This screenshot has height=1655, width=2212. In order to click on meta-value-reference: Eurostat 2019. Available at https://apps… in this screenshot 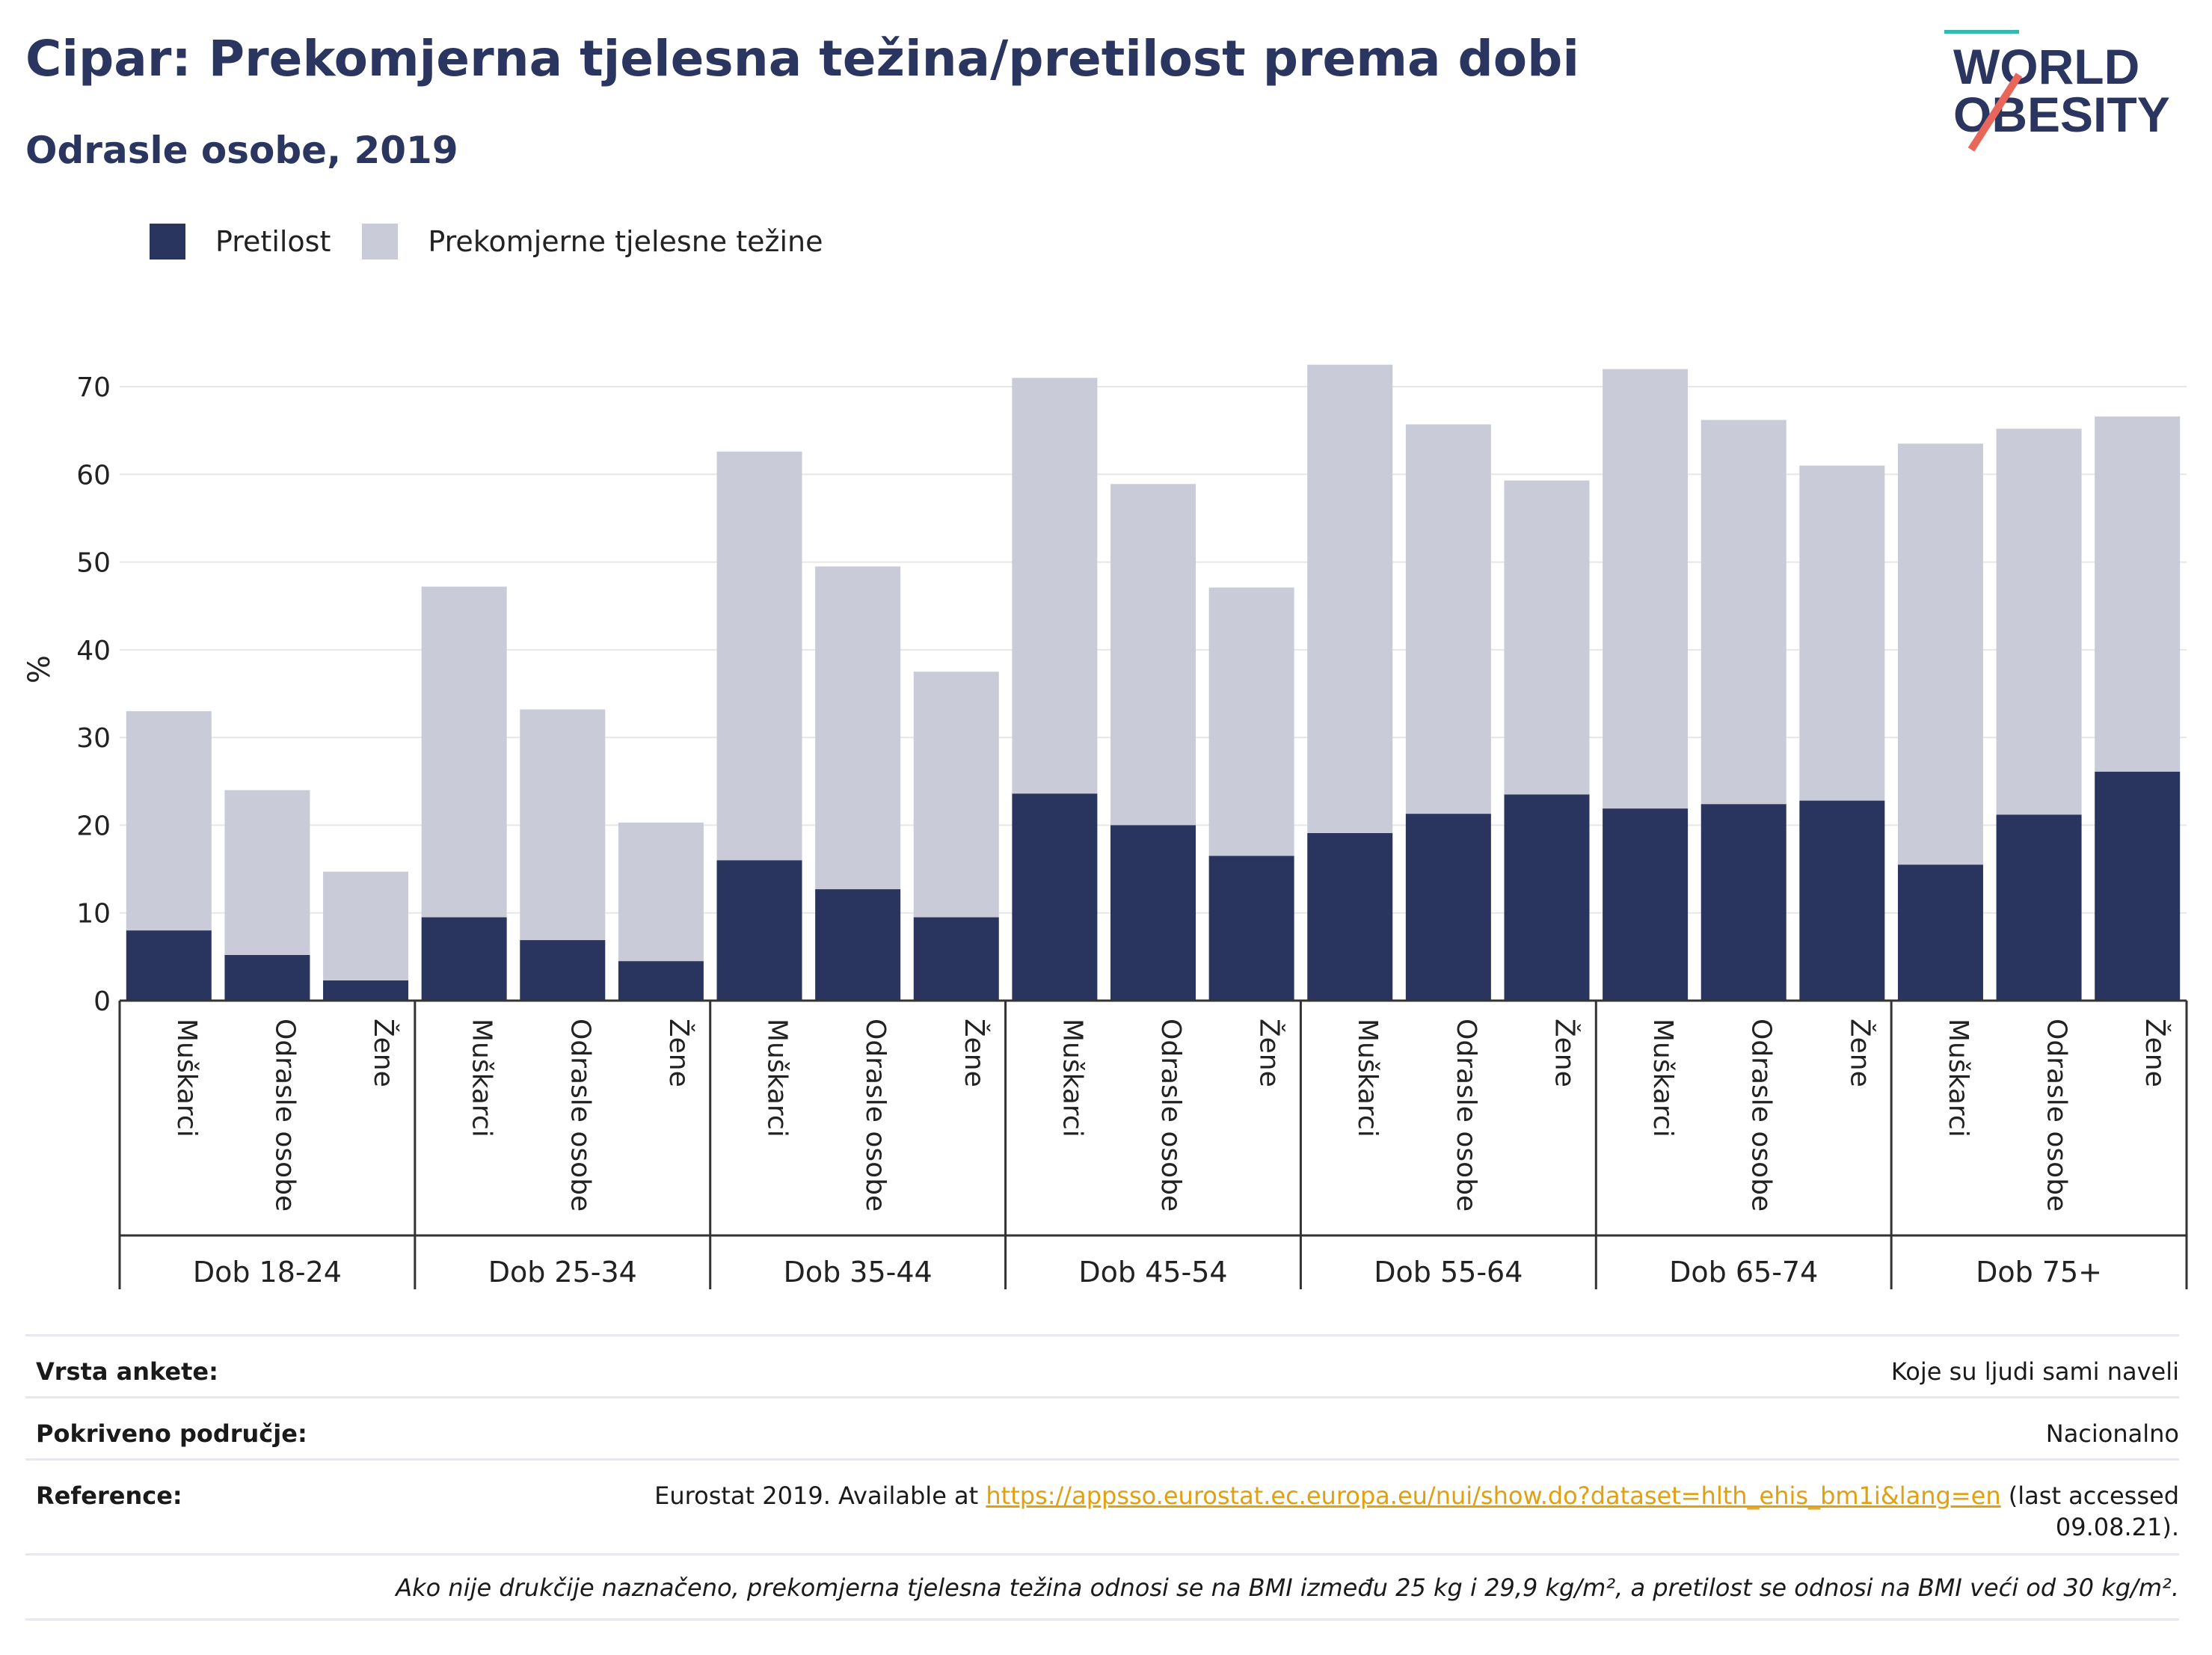, I will do `click(1416, 1495)`.